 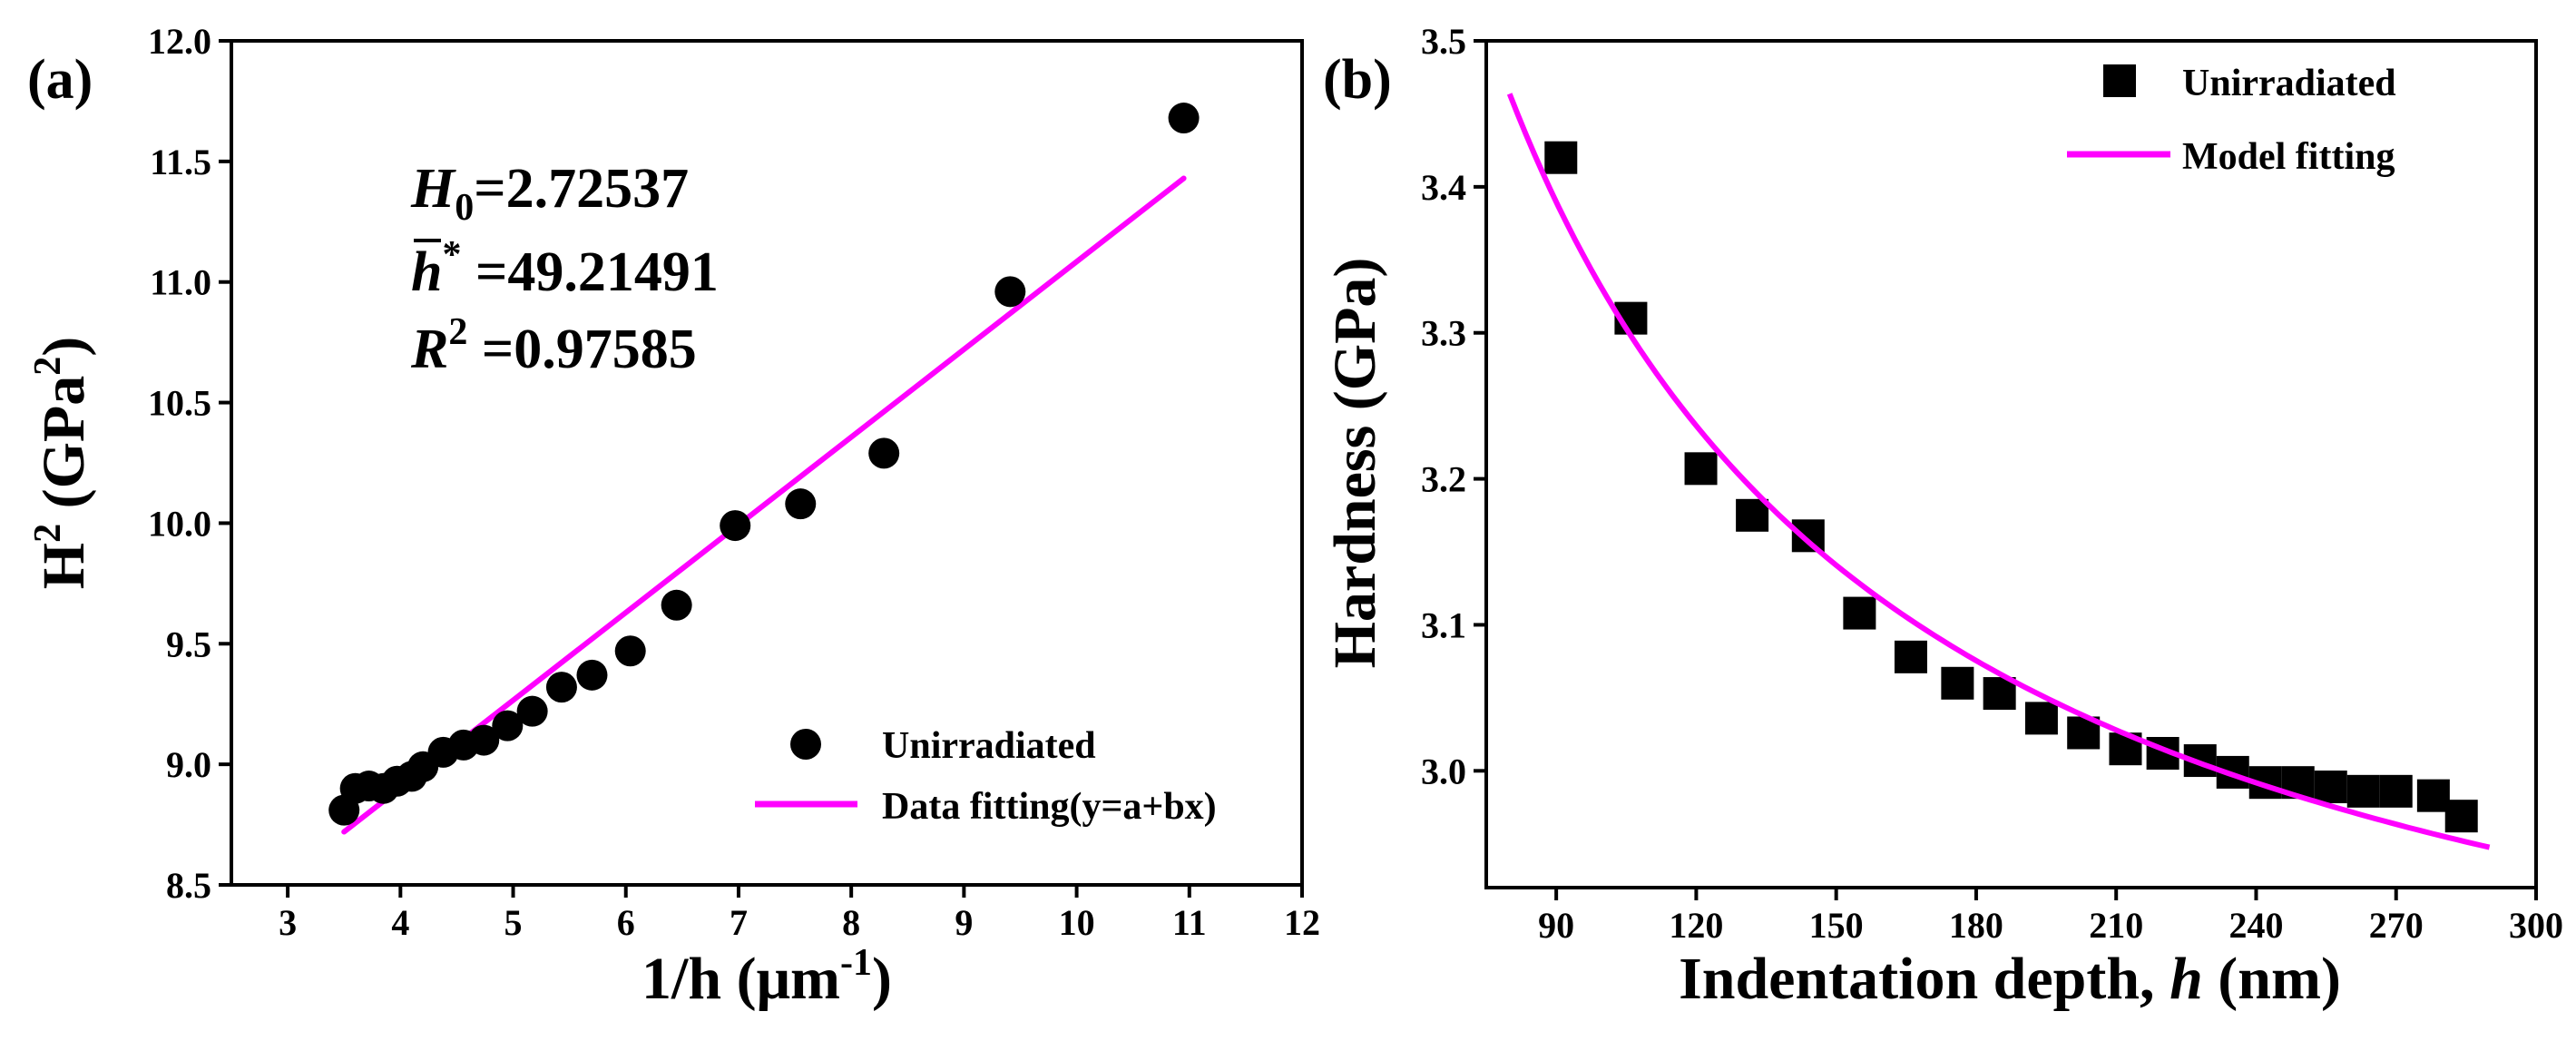 I want to click on panel-a-y-axis-label-main: H, so click(x=64, y=566).